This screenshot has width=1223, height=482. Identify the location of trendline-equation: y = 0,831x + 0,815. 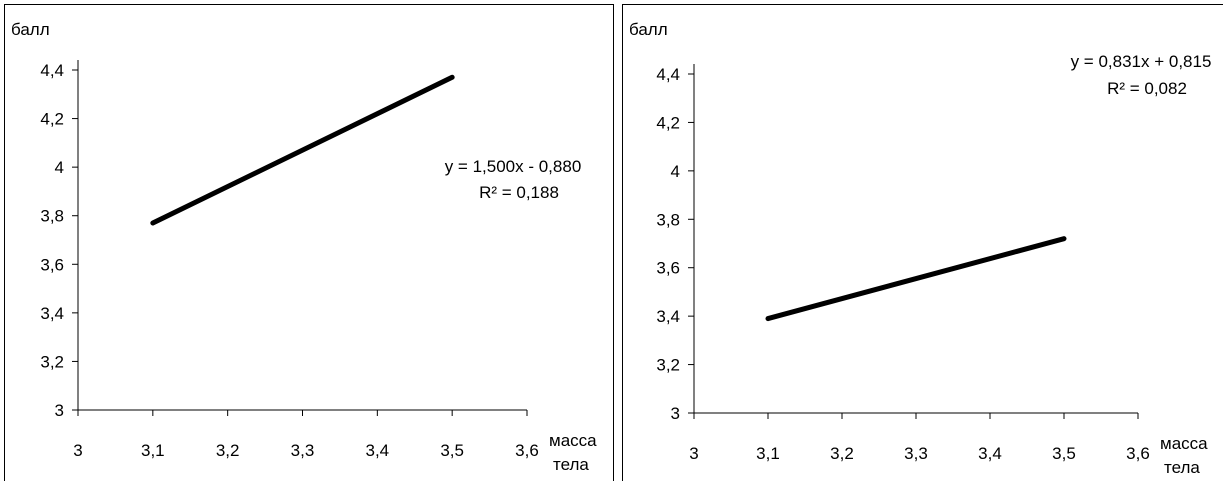
(1141, 61).